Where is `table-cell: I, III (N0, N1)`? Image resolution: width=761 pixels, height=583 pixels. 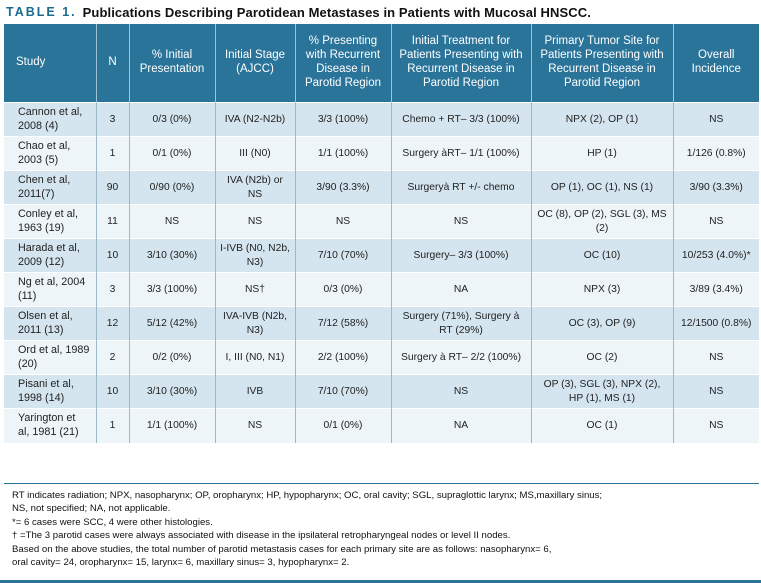
table-cell: I, III (N0, N1) is located at coordinates (254, 357).